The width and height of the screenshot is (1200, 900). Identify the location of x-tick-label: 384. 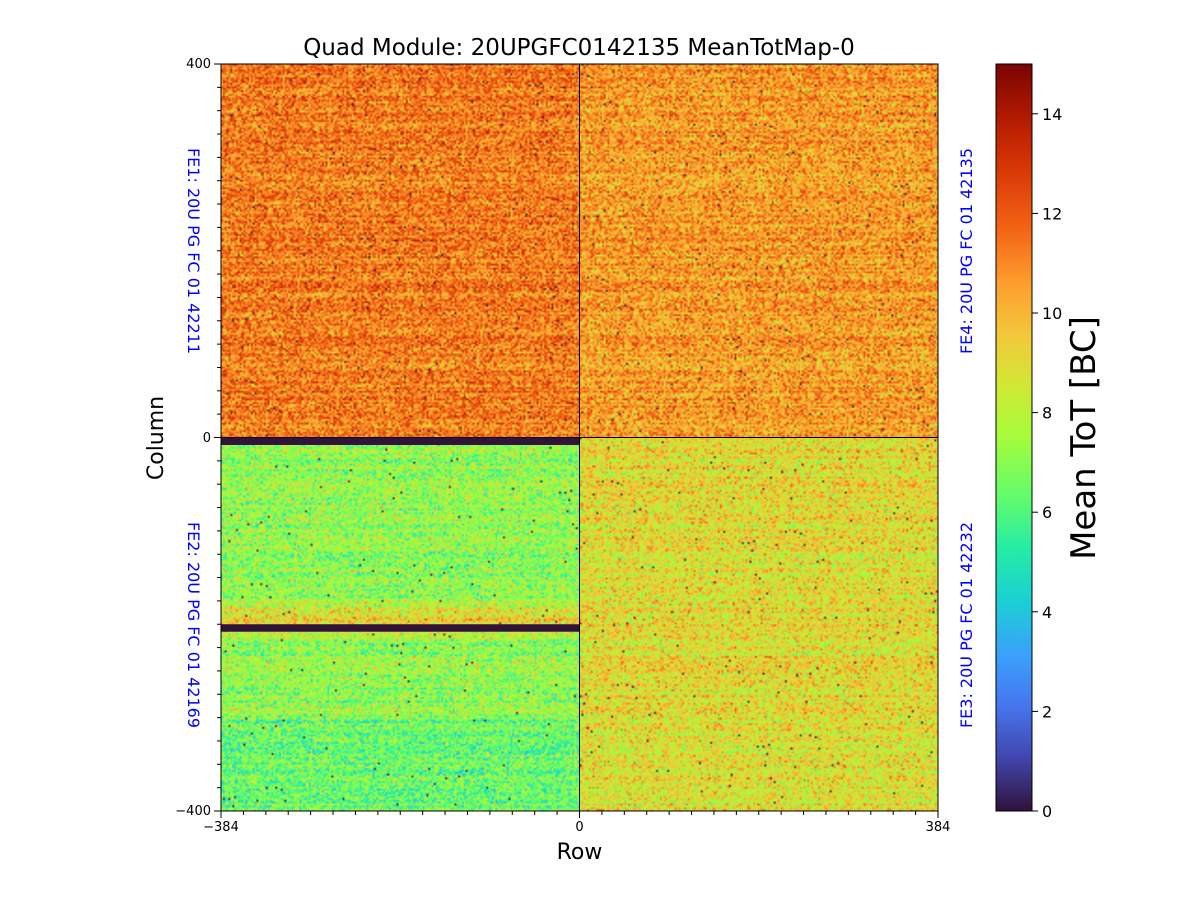
(938, 827).